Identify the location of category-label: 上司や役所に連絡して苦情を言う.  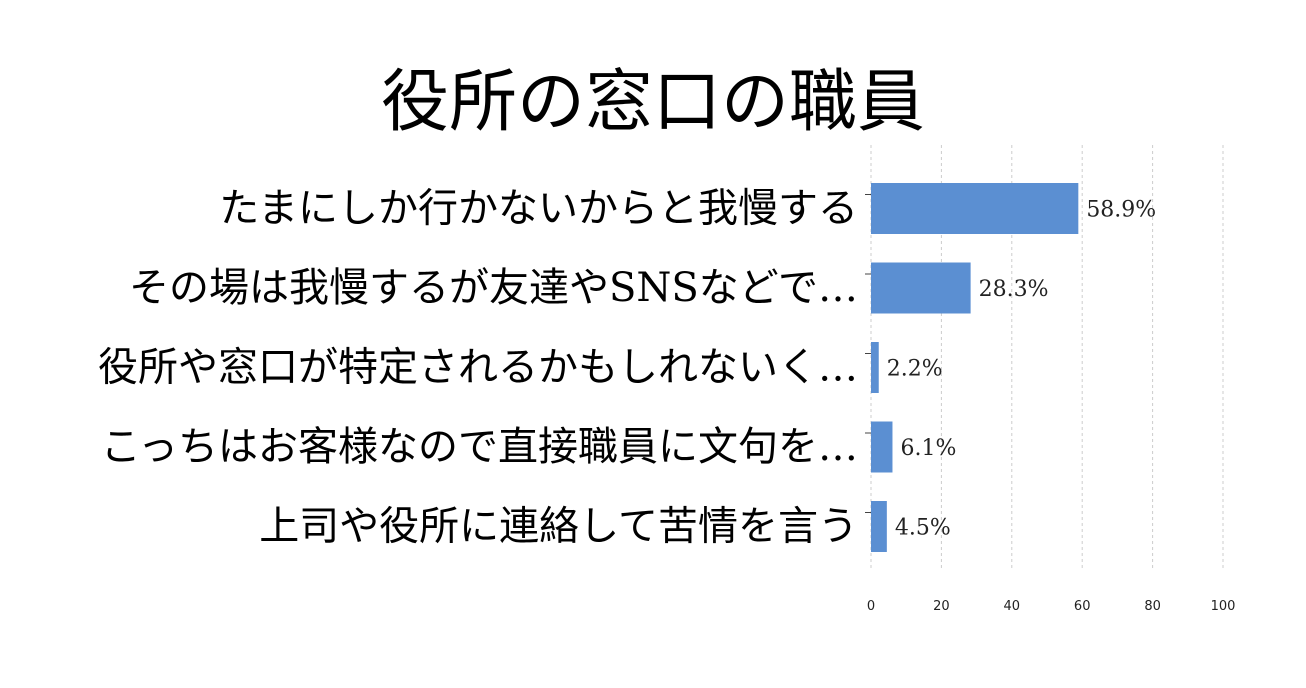
(558, 527).